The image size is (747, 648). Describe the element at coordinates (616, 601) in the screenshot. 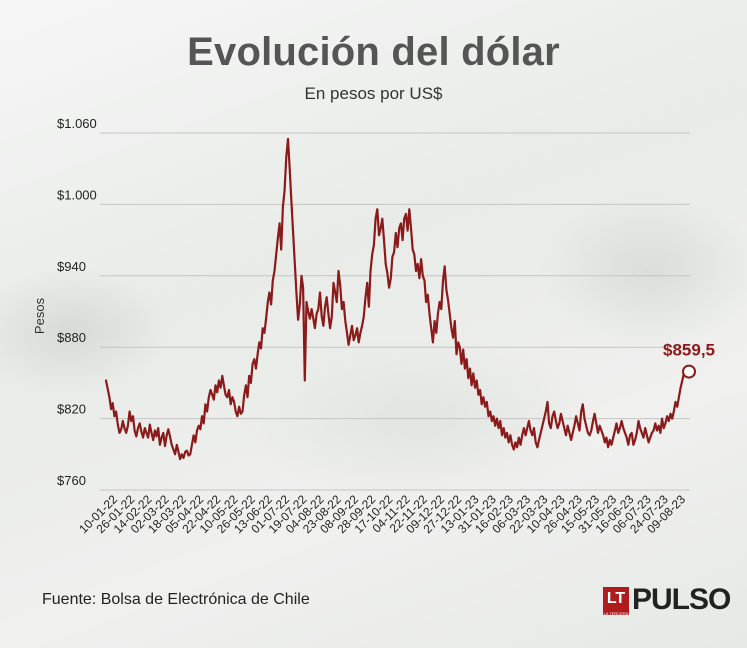

I see `la-tercera-logo-mark: LT` at that location.